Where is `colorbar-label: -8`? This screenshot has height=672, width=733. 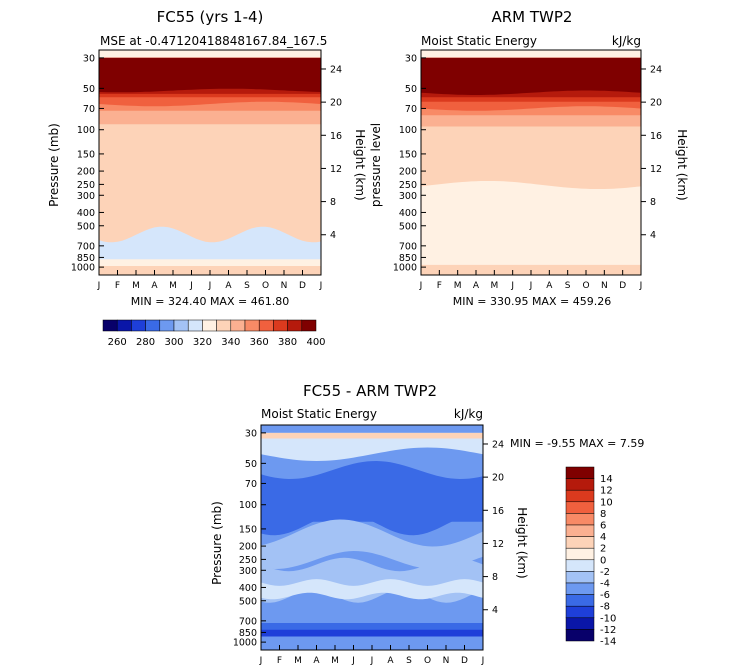
colorbar-label: -8 is located at coordinates (605, 607).